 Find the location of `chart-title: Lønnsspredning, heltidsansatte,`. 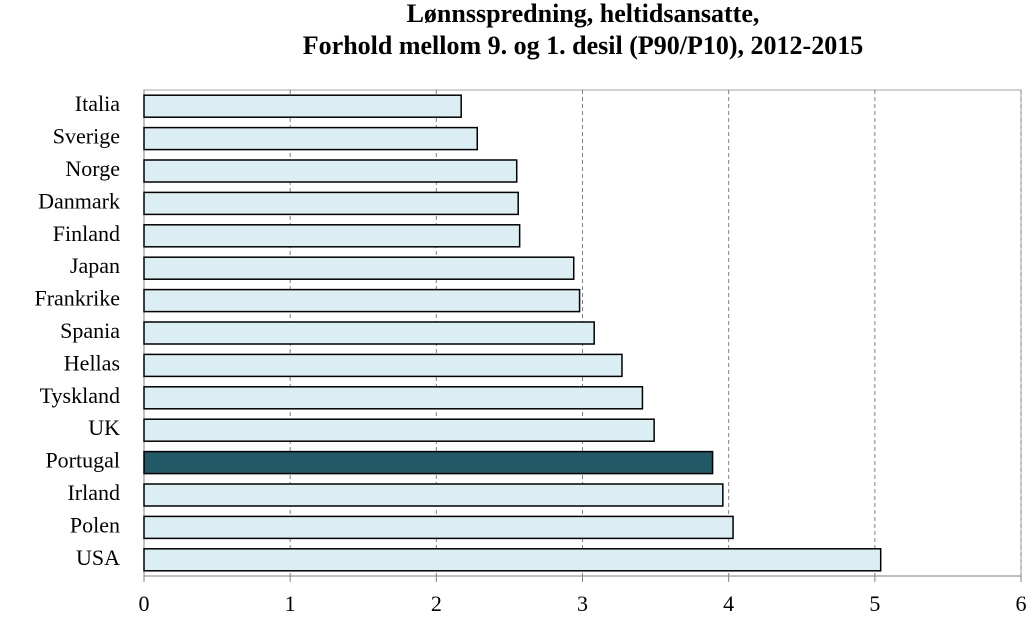

chart-title: Lønnsspredning, heltidsansatte, is located at coordinates (583, 14).